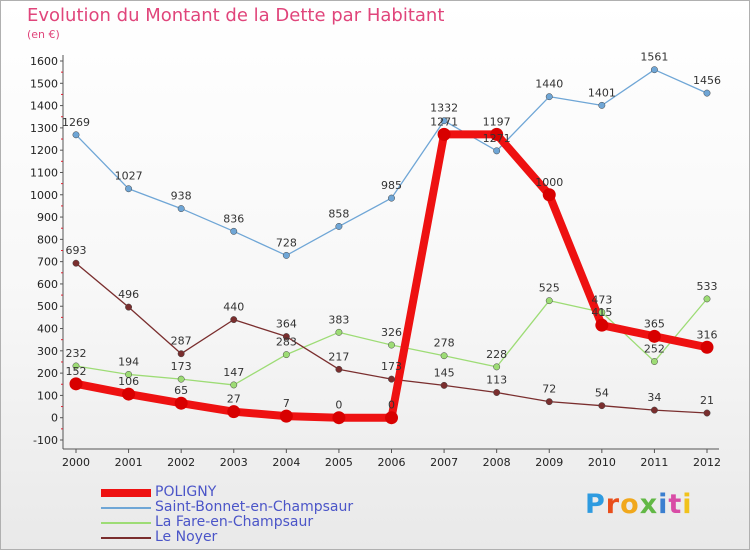 This screenshot has width=750, height=550. I want to click on data-label-poligny: 7, so click(286, 403).